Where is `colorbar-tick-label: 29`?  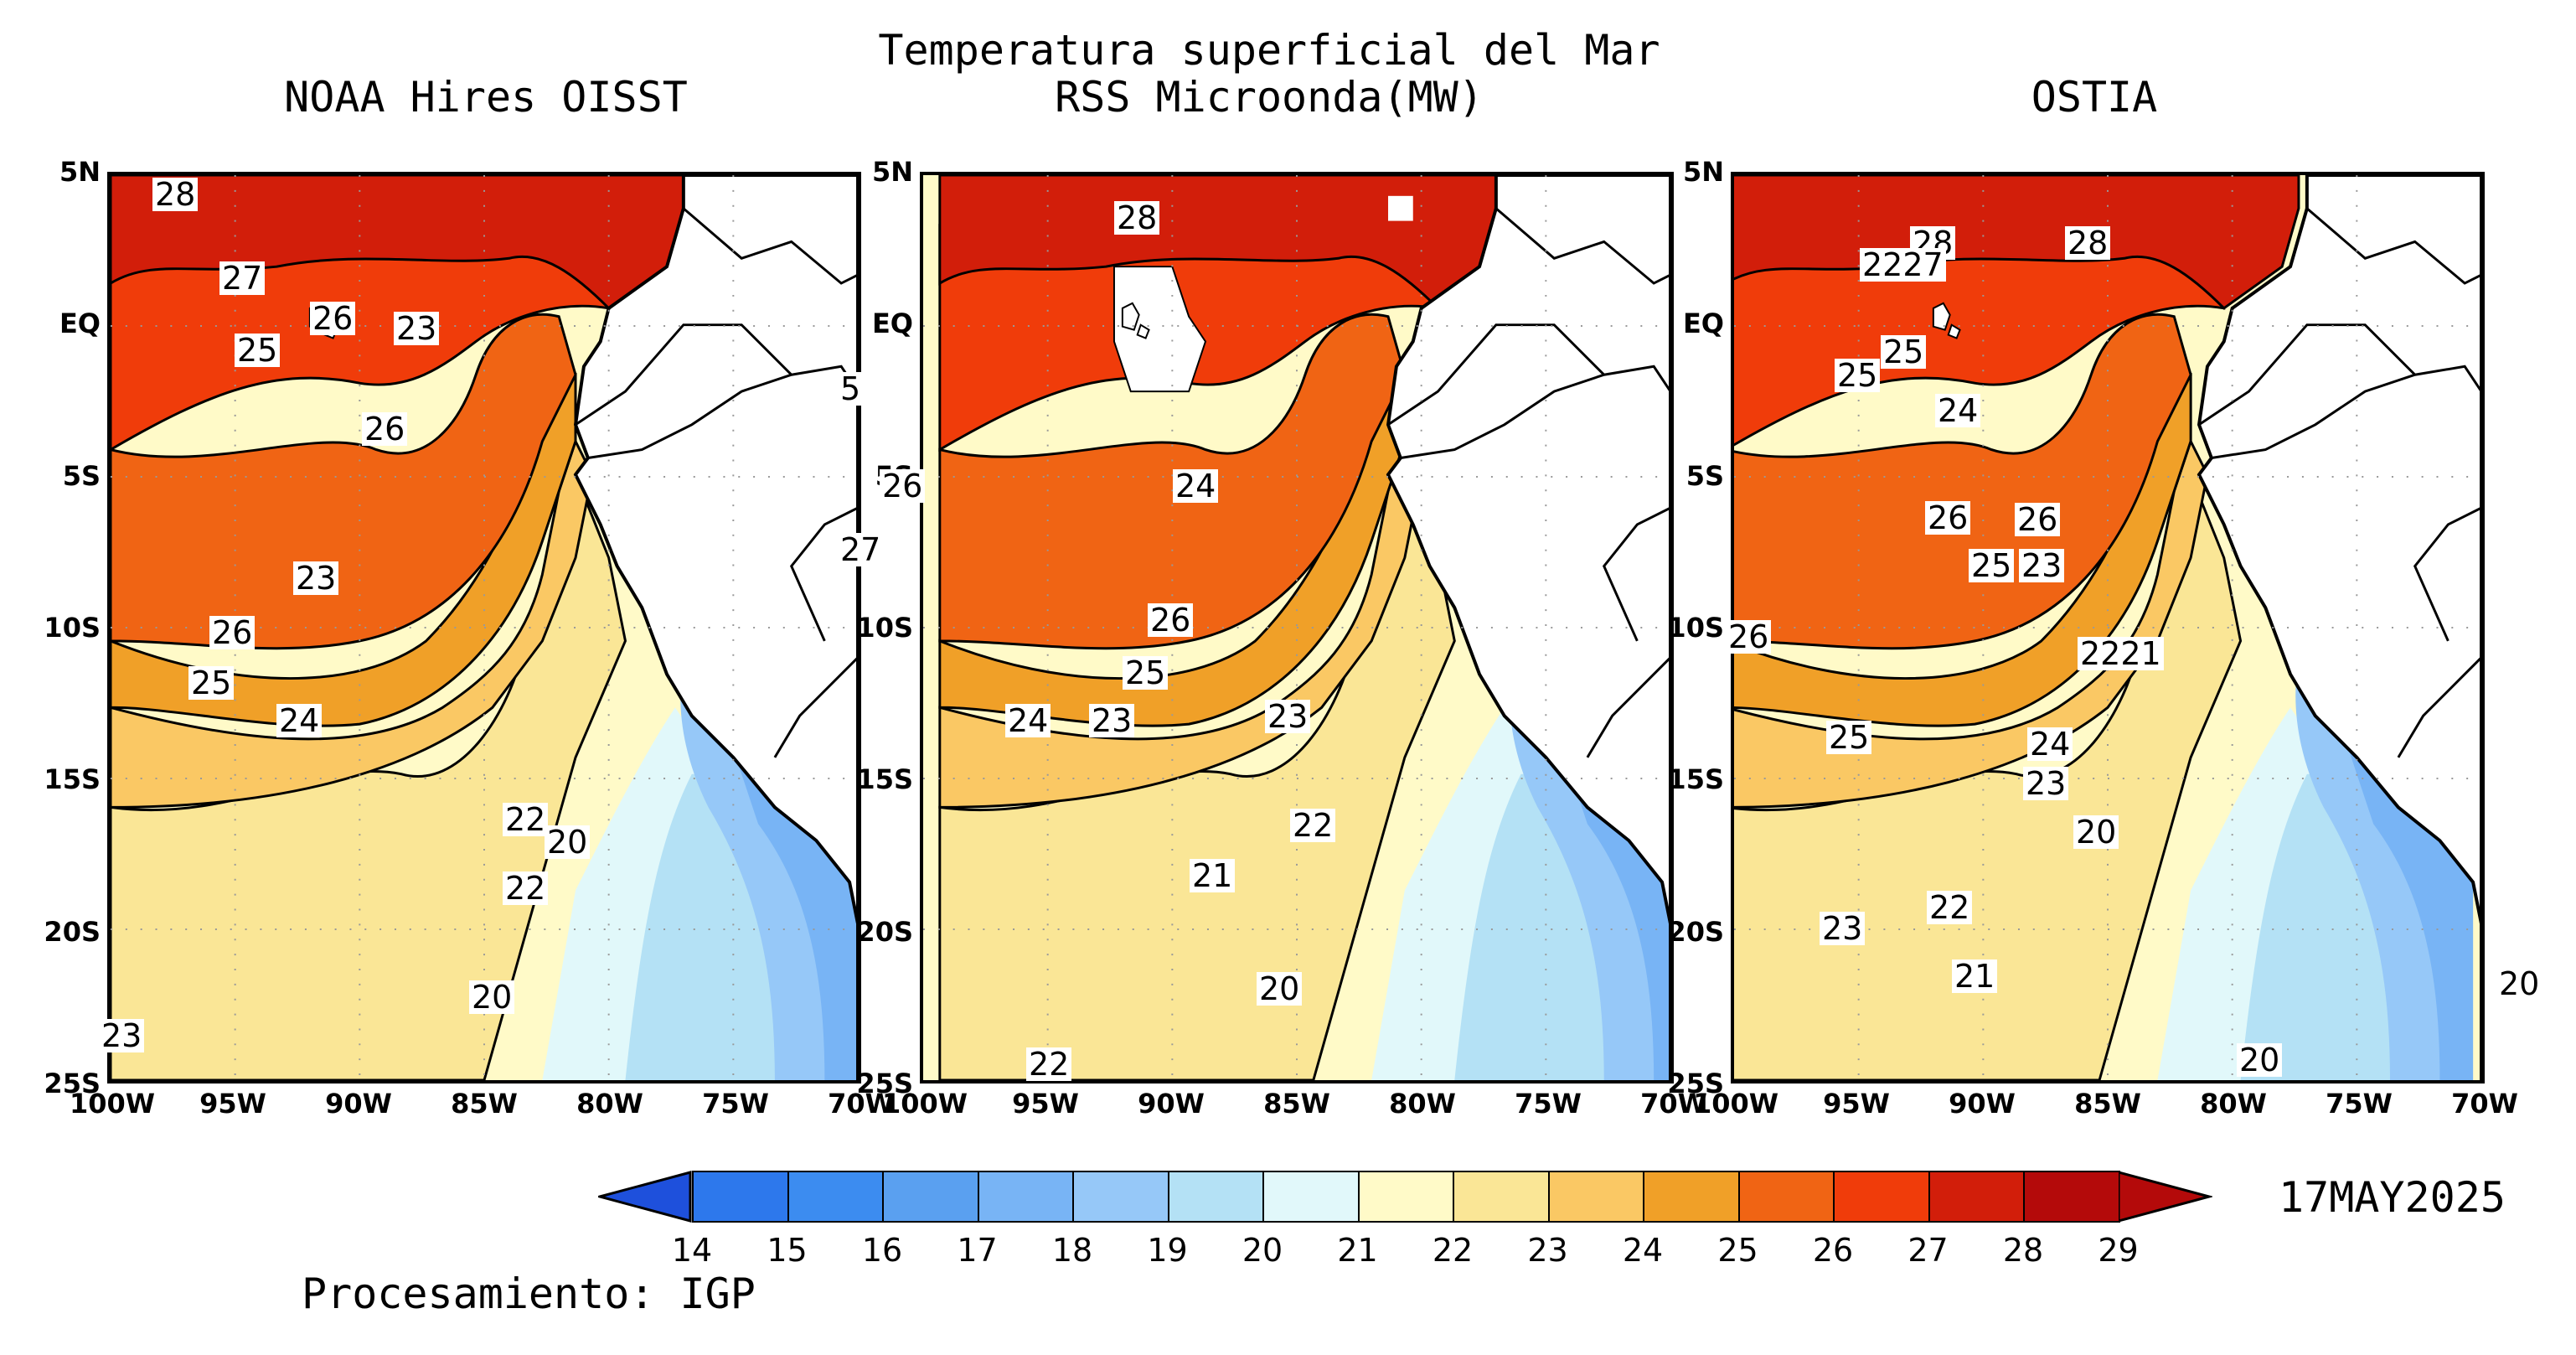 colorbar-tick-label: 29 is located at coordinates (2118, 1250).